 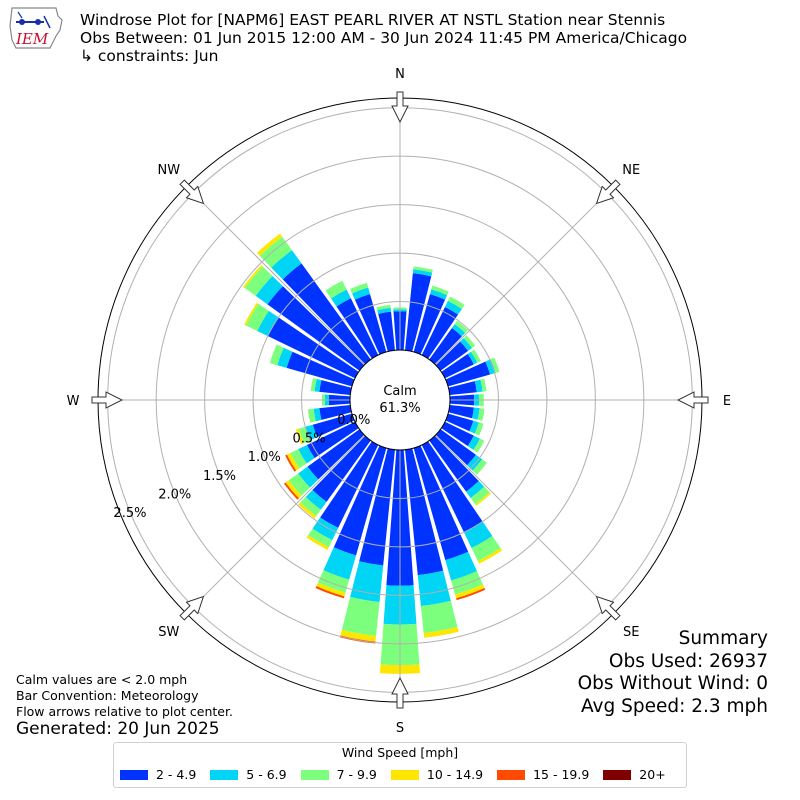 What do you see at coordinates (247, 774) in the screenshot?
I see `legend-item: 5 - 6.9` at bounding box center [247, 774].